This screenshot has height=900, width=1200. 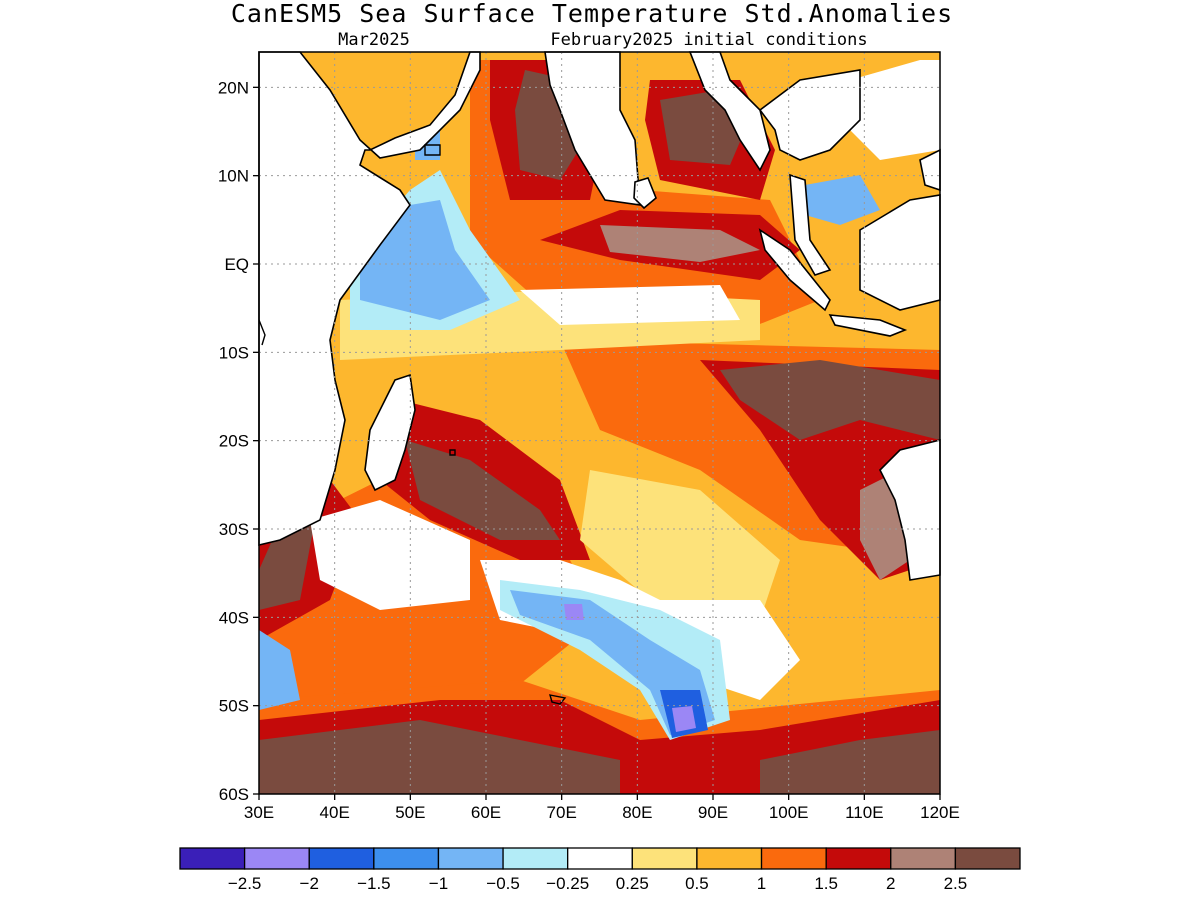 I want to click on lat-tick-label: 20S, so click(x=234, y=441).